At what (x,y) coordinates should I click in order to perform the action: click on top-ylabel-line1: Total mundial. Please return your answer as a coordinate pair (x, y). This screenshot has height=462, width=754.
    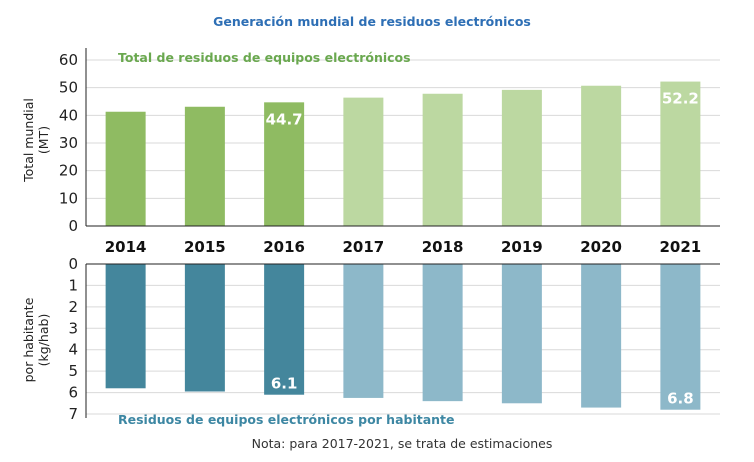
    Looking at the image, I should click on (28, 140).